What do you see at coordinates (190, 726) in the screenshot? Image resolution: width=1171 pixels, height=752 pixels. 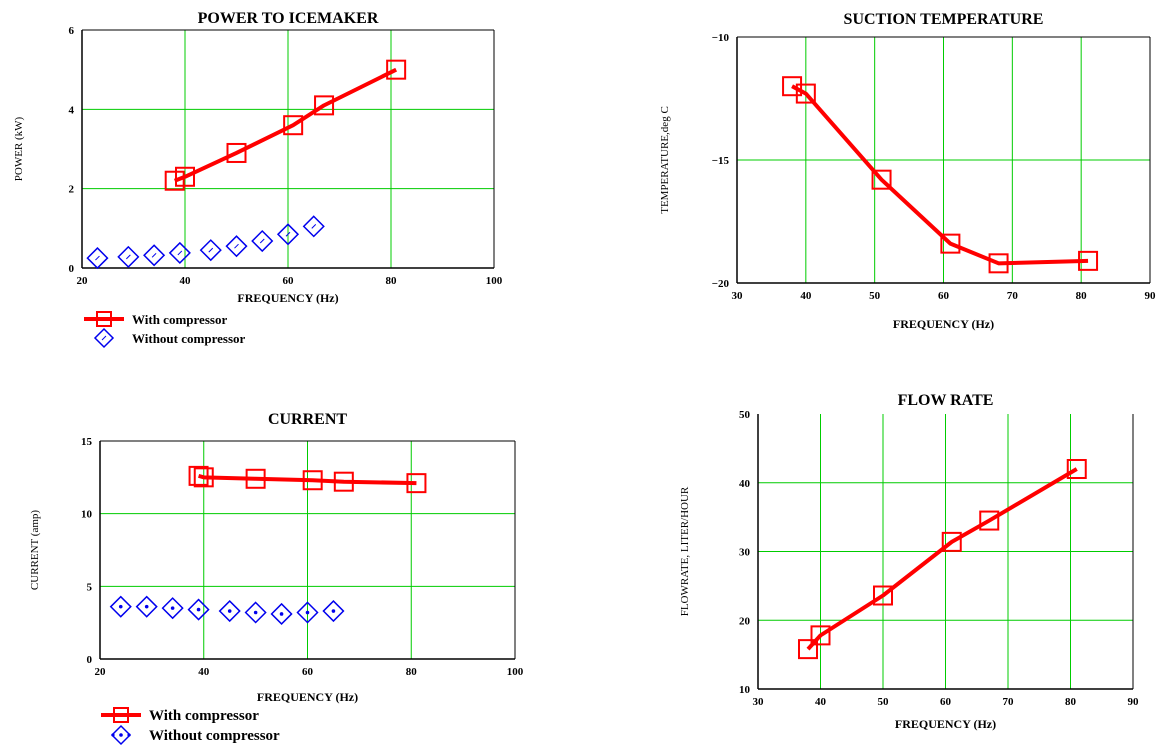 I see `legend: With compressor Without compressor` at bounding box center [190, 726].